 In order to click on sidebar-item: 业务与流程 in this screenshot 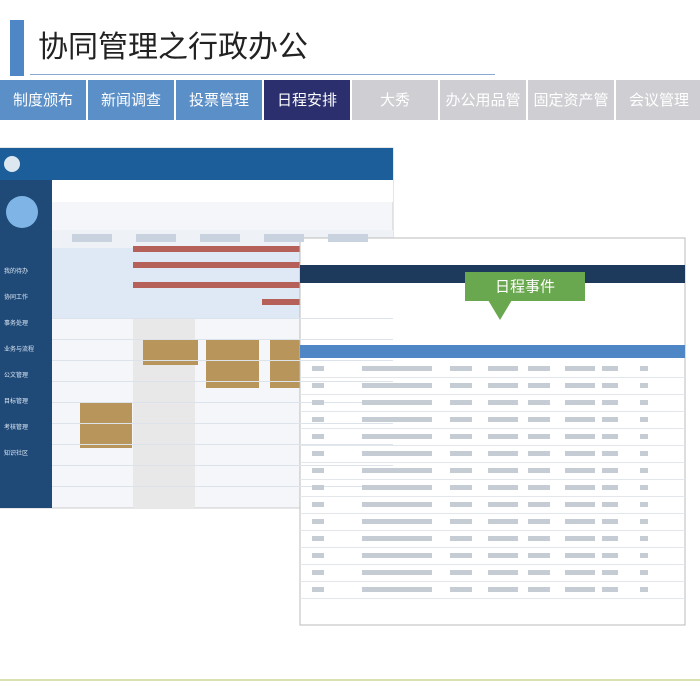, I will do `click(19, 349)`.